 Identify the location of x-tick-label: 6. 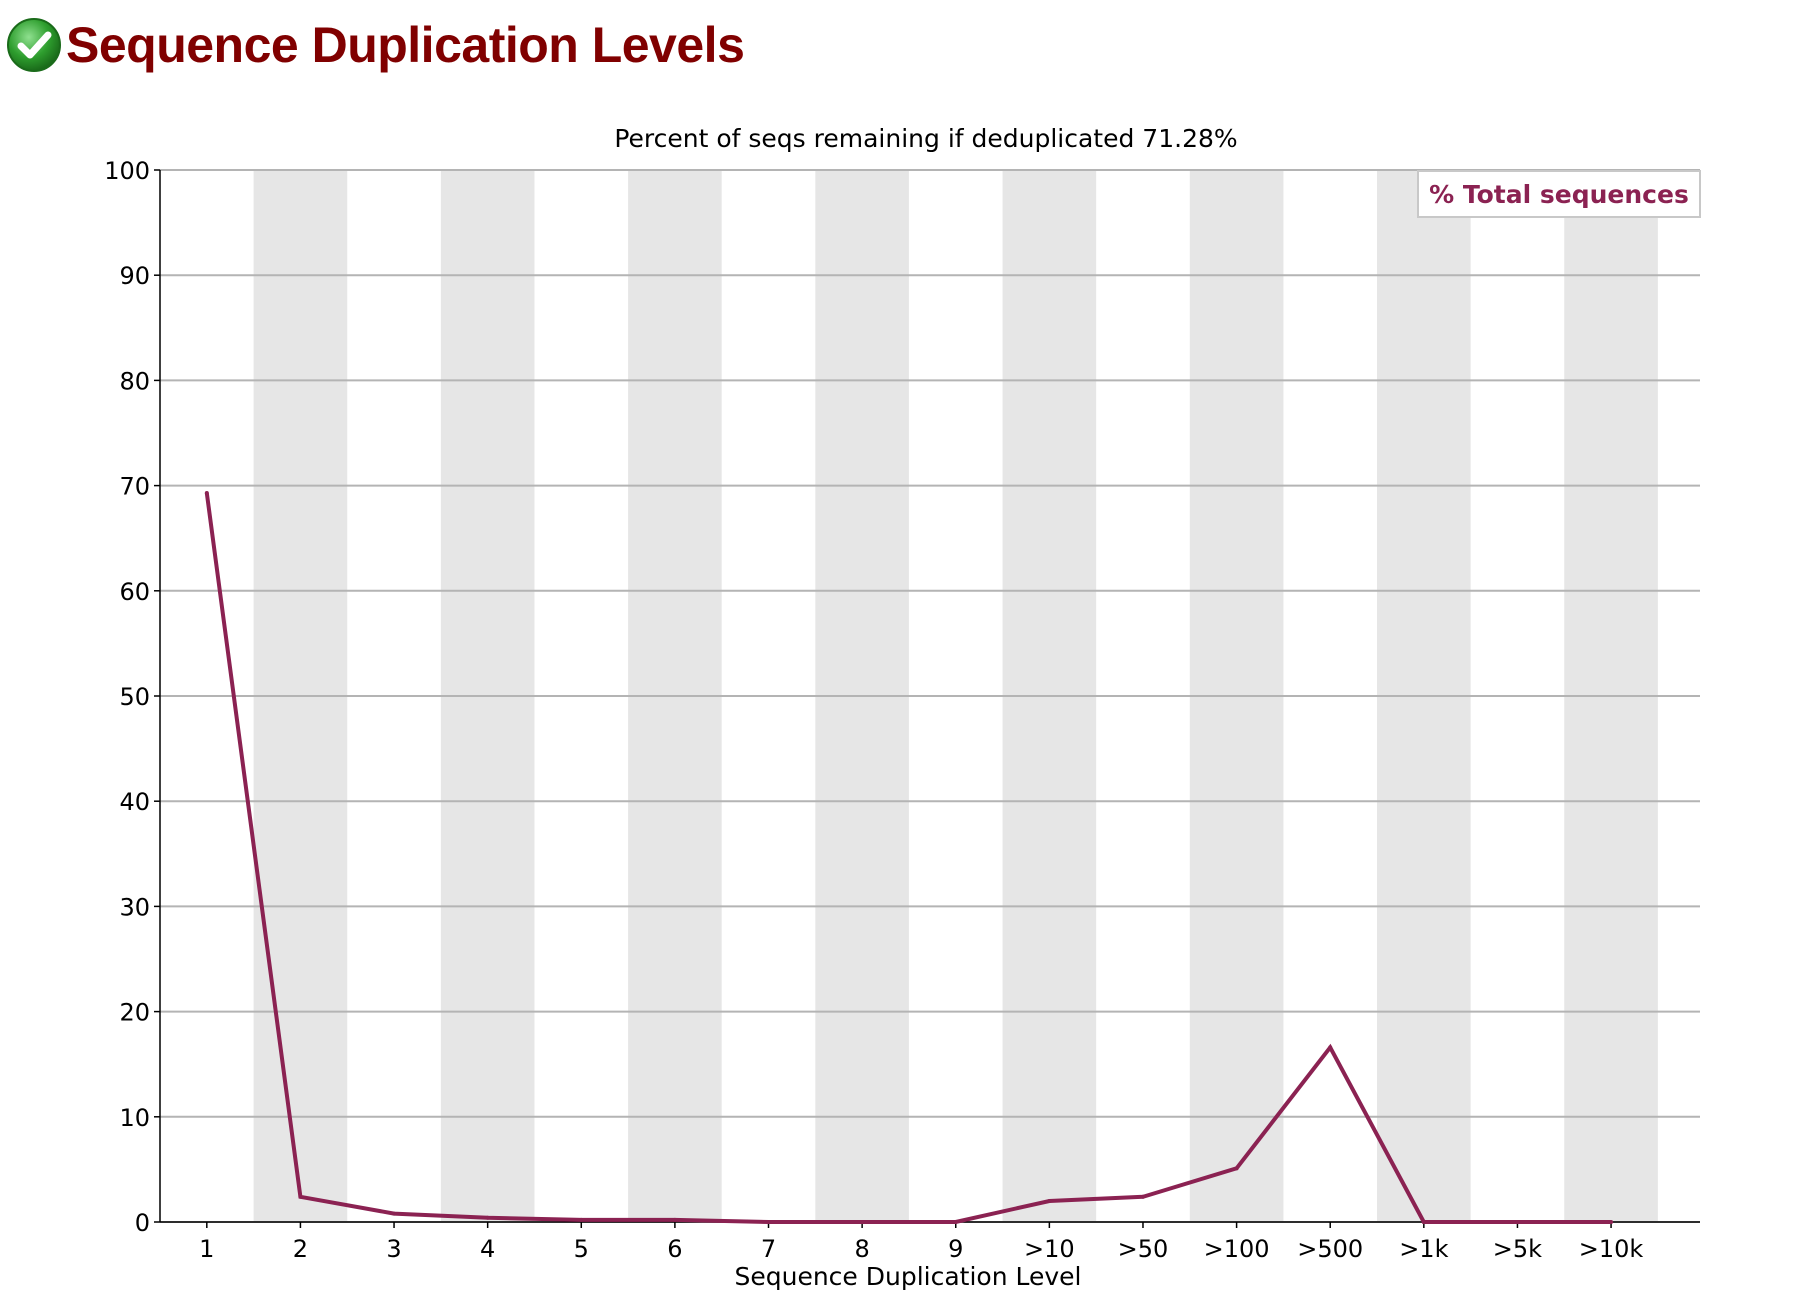
(674, 1249).